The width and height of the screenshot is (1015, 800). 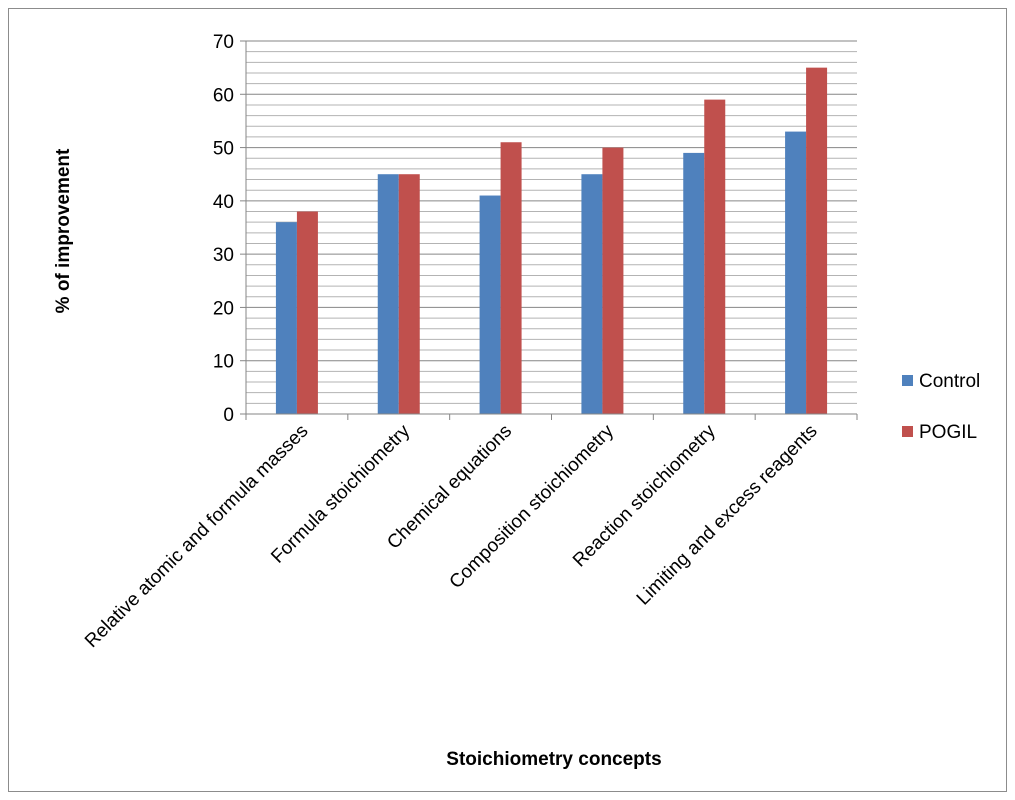 I want to click on y-axis-label: % of improvement, so click(x=63, y=230).